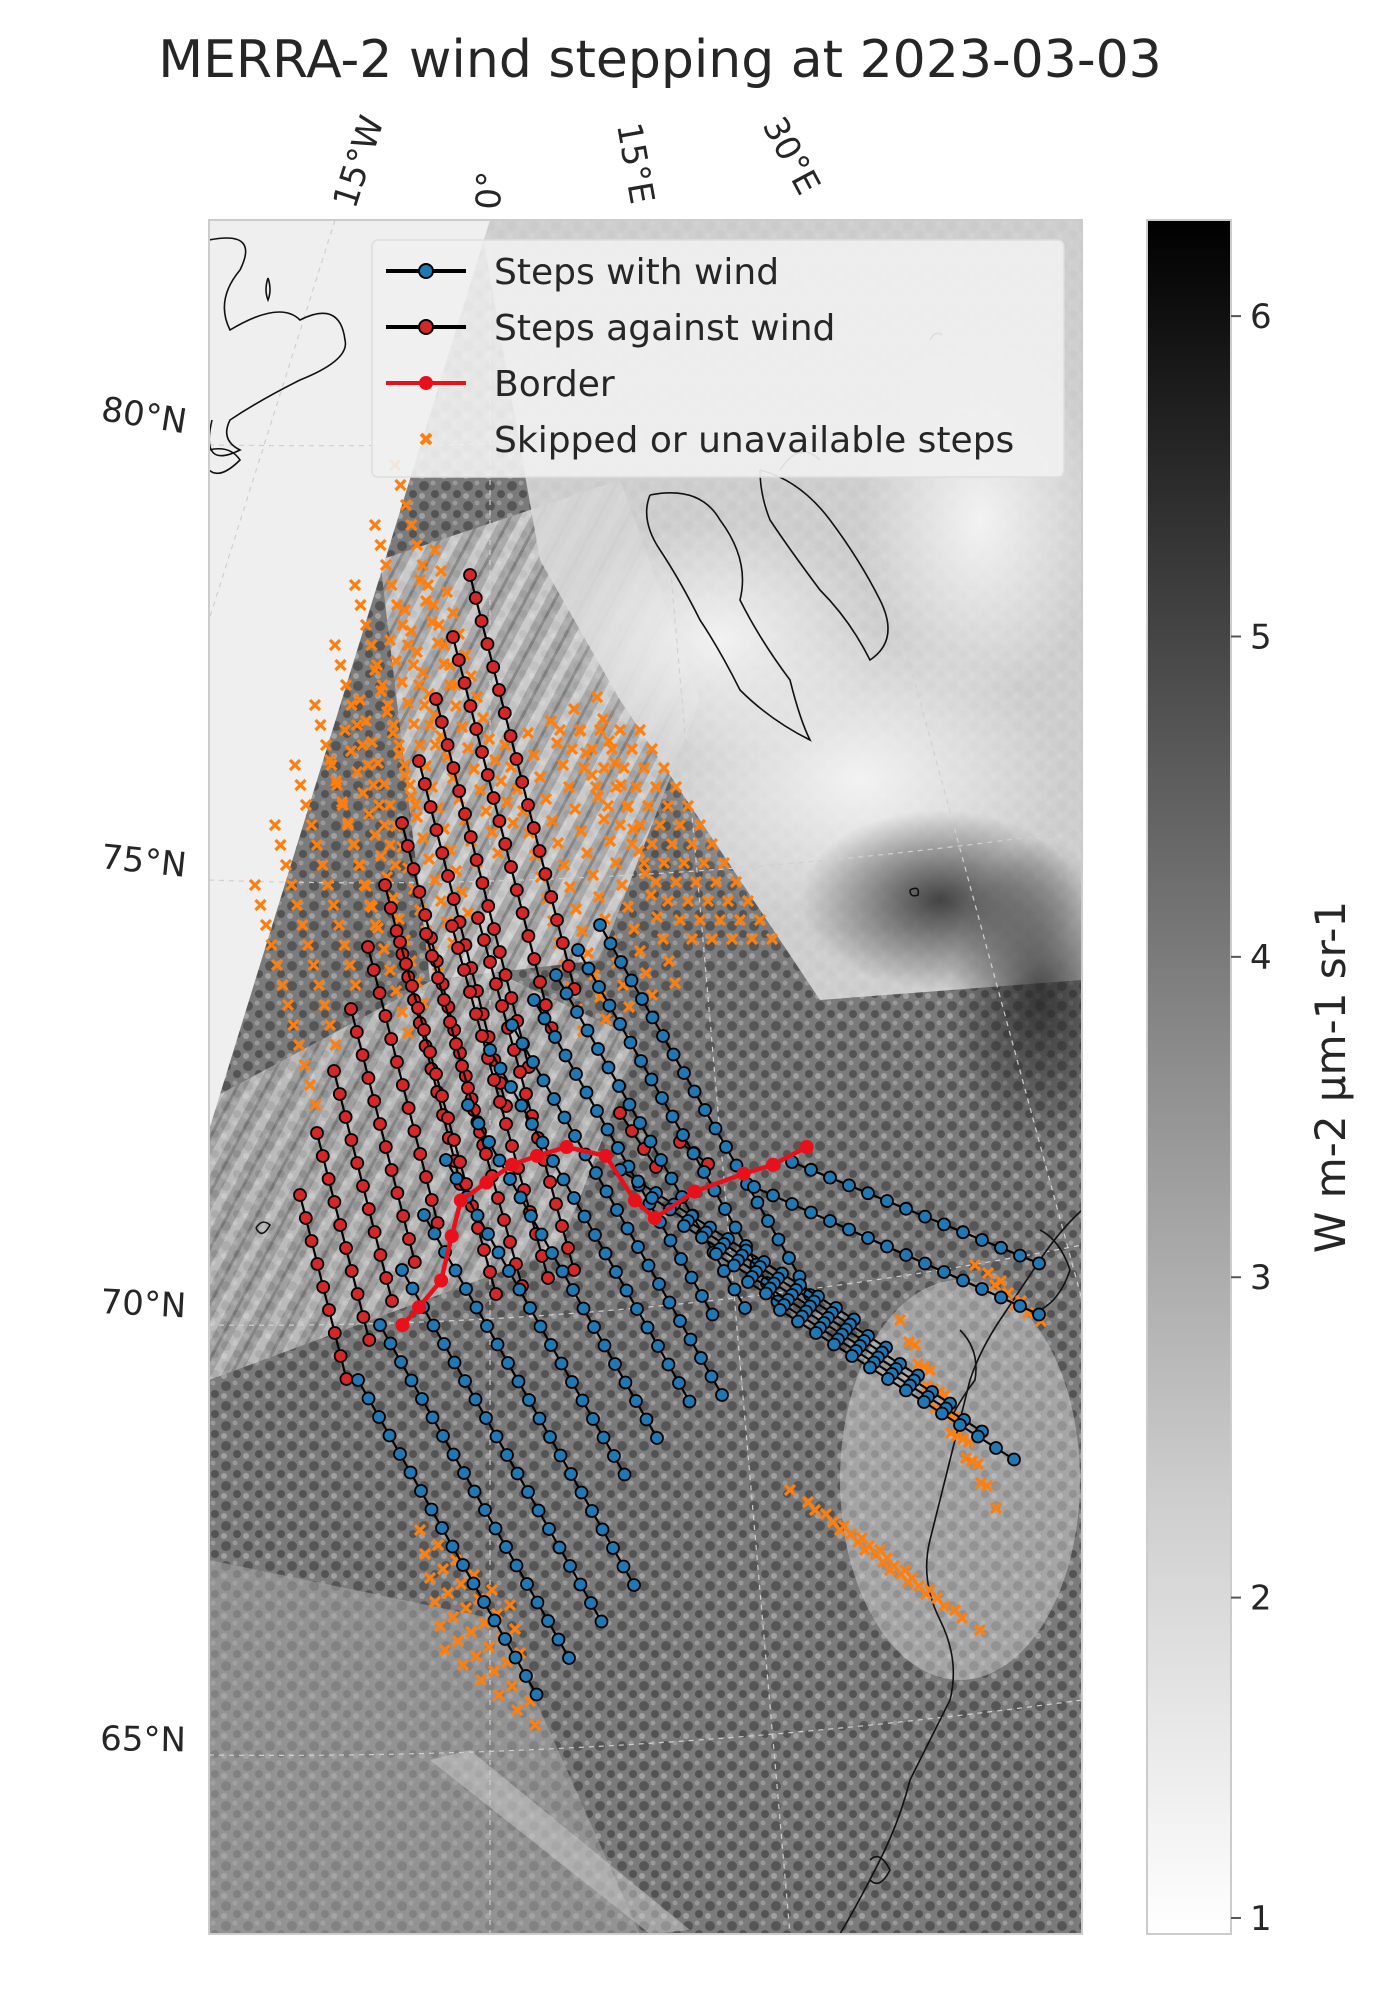  I want to click on colorbar-tick-label: 2, so click(1261, 1599).